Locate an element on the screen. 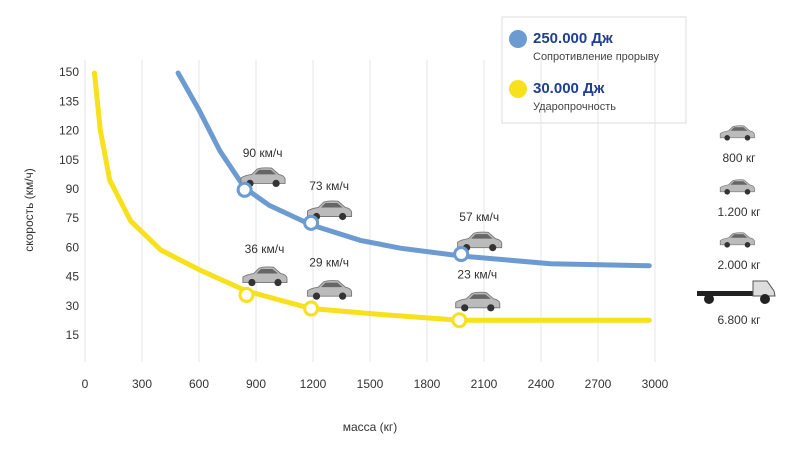 This screenshot has width=800, height=452. x-tick-label: 1200 is located at coordinates (313, 384).